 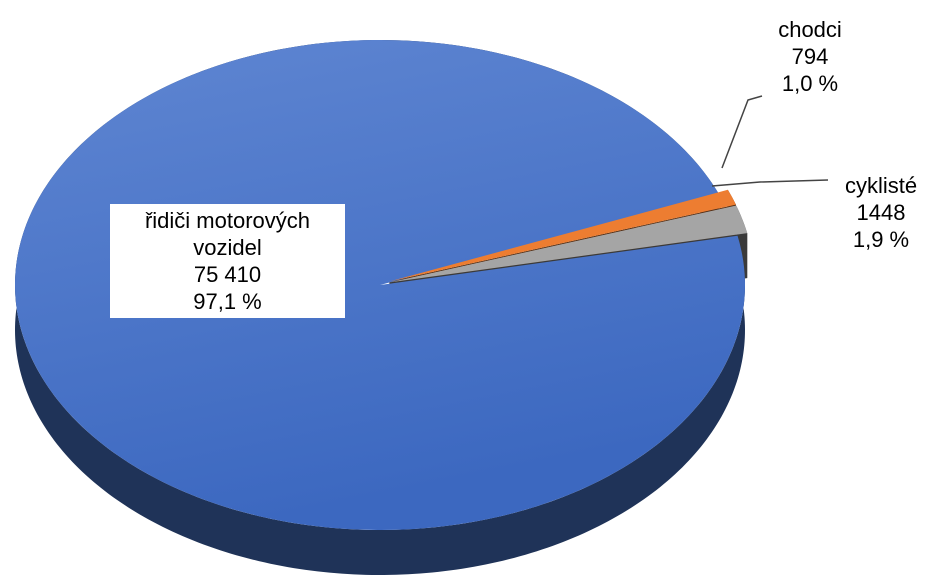 What do you see at coordinates (227, 301) in the screenshot?
I see `percent-label: 97,1 %` at bounding box center [227, 301].